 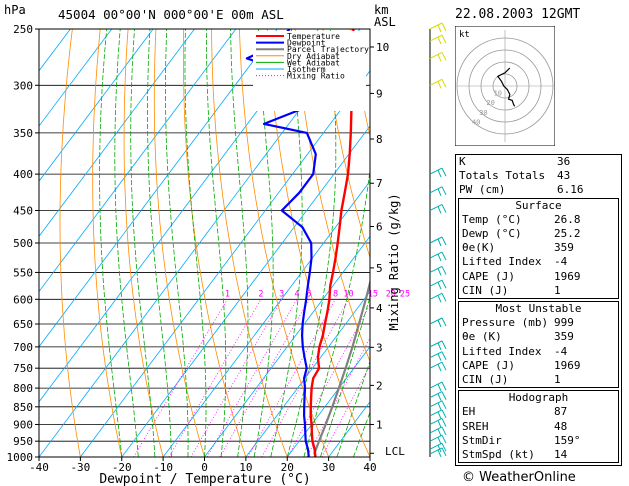 What do you see at coordinates (23, 368) in the screenshot?
I see `pressure-tick-label: 750` at bounding box center [23, 368].